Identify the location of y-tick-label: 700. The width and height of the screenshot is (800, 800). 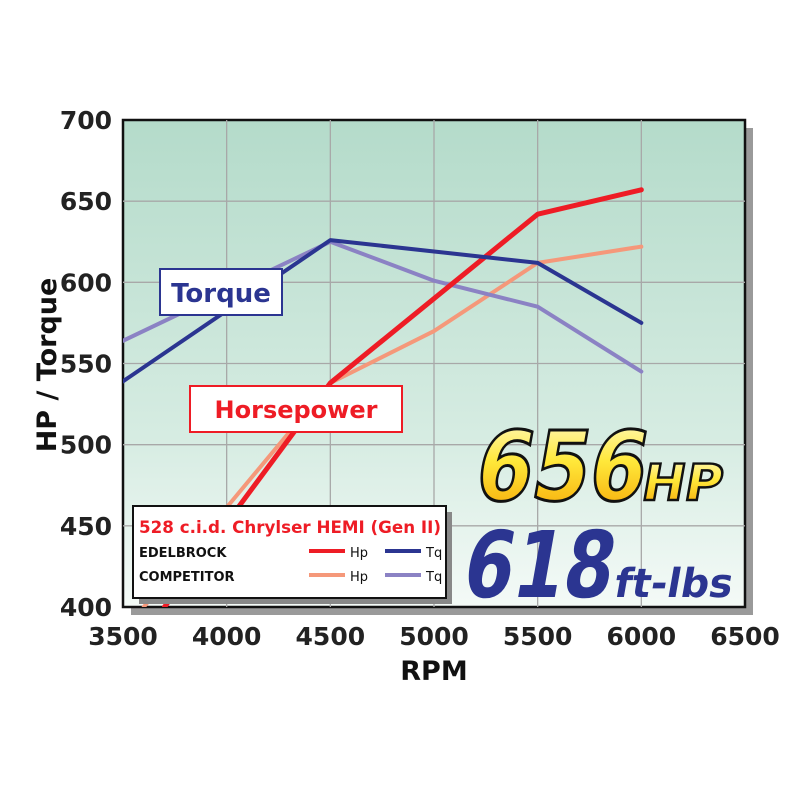
(86, 120).